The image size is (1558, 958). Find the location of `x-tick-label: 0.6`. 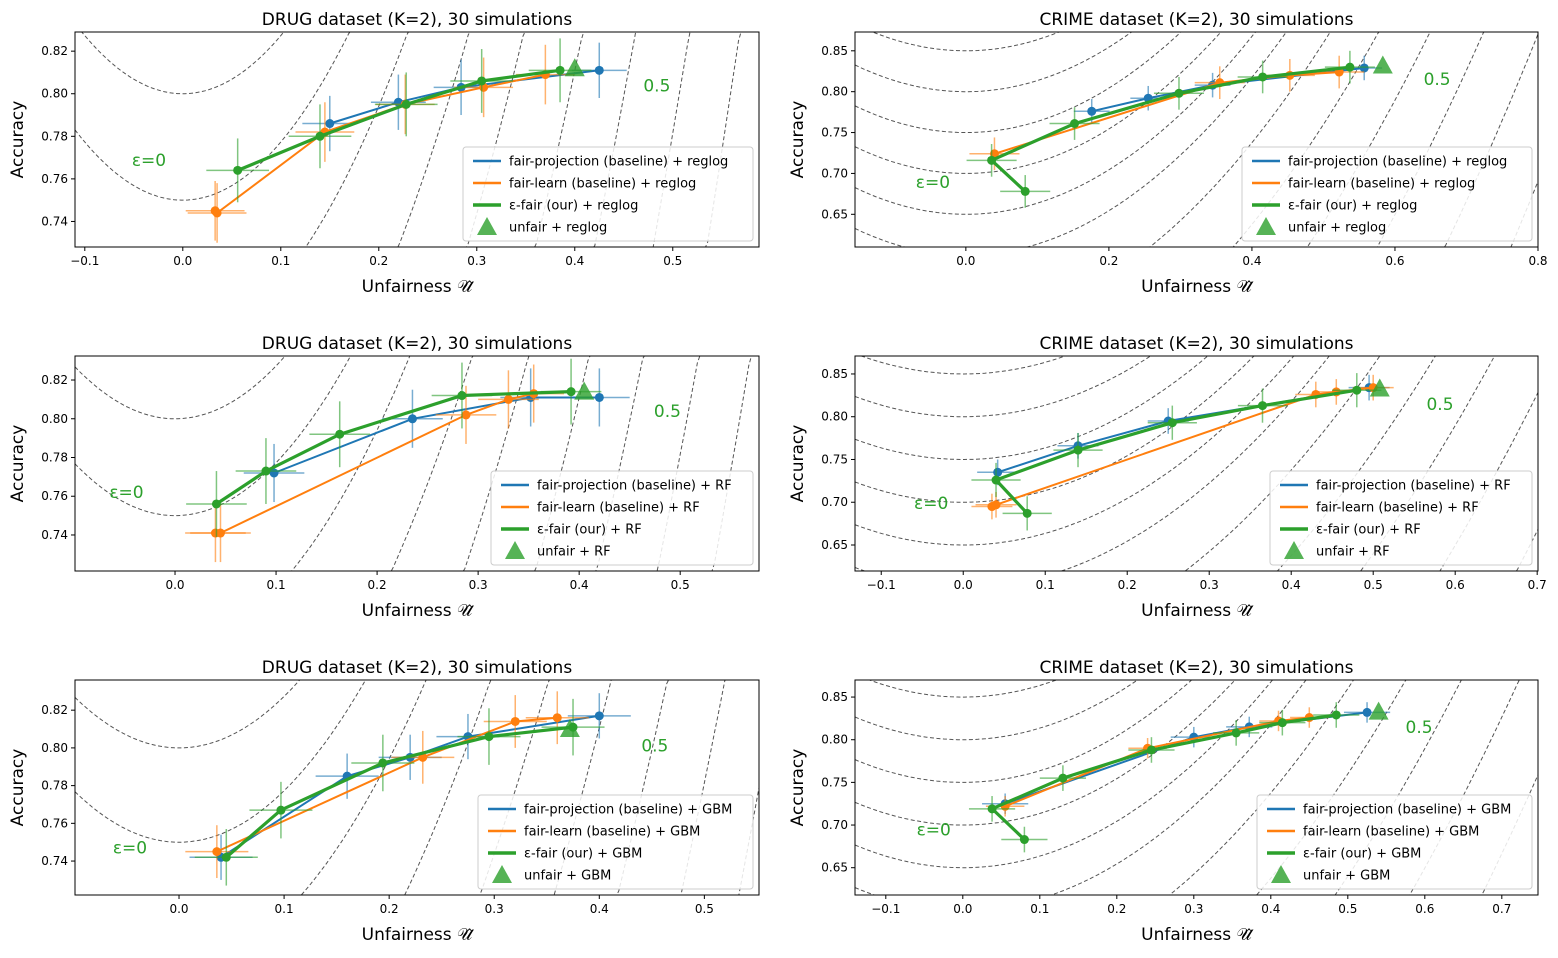

x-tick-label: 0.6 is located at coordinates (1394, 261).